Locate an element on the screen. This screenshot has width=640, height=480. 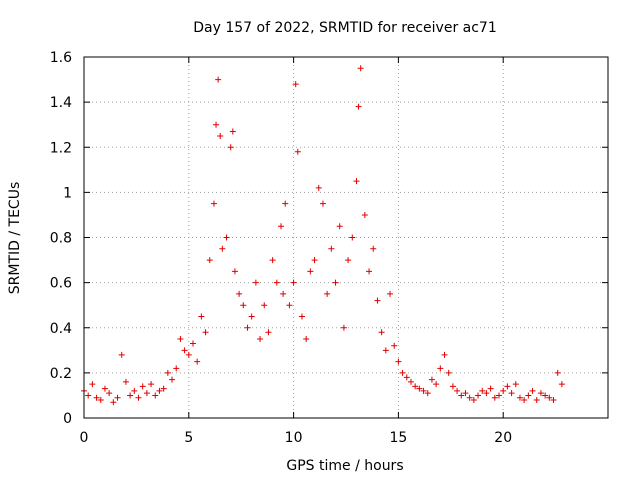
y-tick-label: 1.2 is located at coordinates (61, 148).